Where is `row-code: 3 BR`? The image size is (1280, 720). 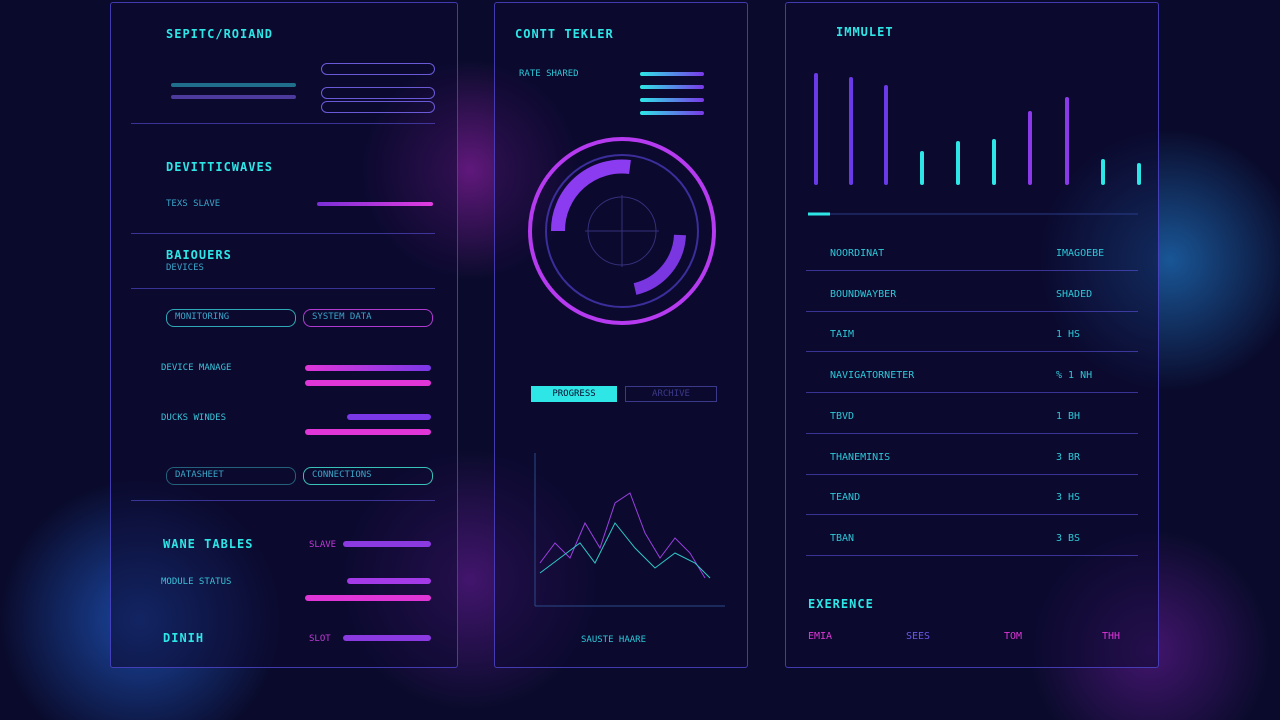 row-code: 3 BR is located at coordinates (1068, 457).